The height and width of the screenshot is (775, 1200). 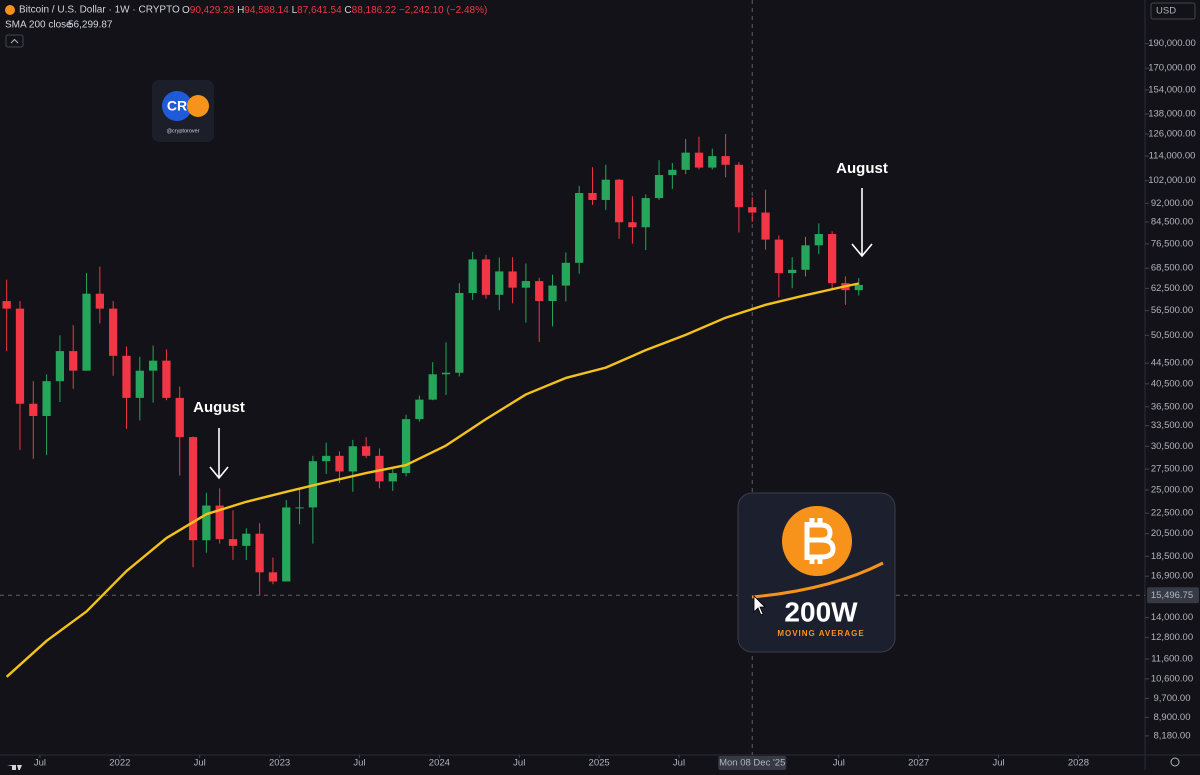 I want to click on y-tick-label: 76,500.00, so click(x=1172, y=243).